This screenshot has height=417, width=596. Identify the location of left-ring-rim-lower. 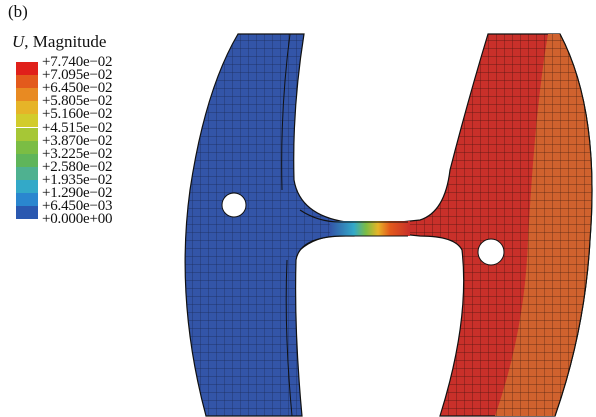
(289, 338).